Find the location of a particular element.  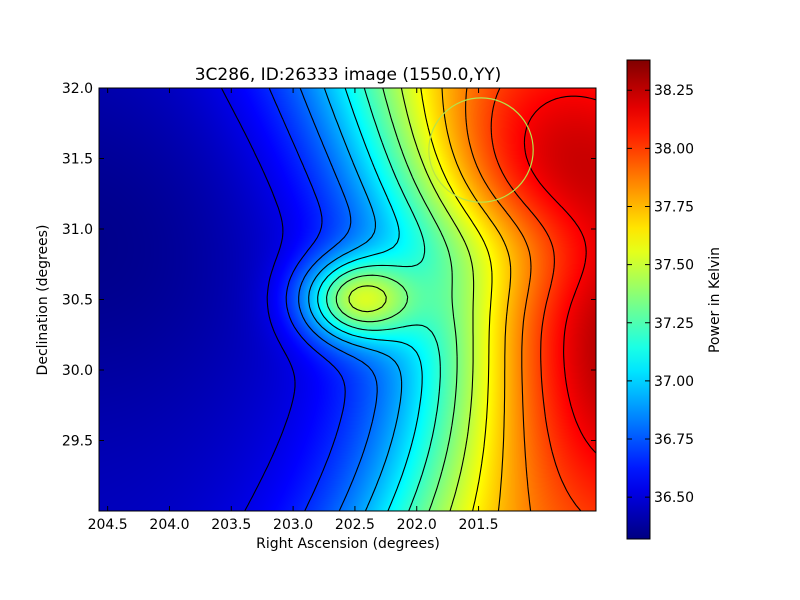

x-tick-label: 204.5 is located at coordinates (108, 525).